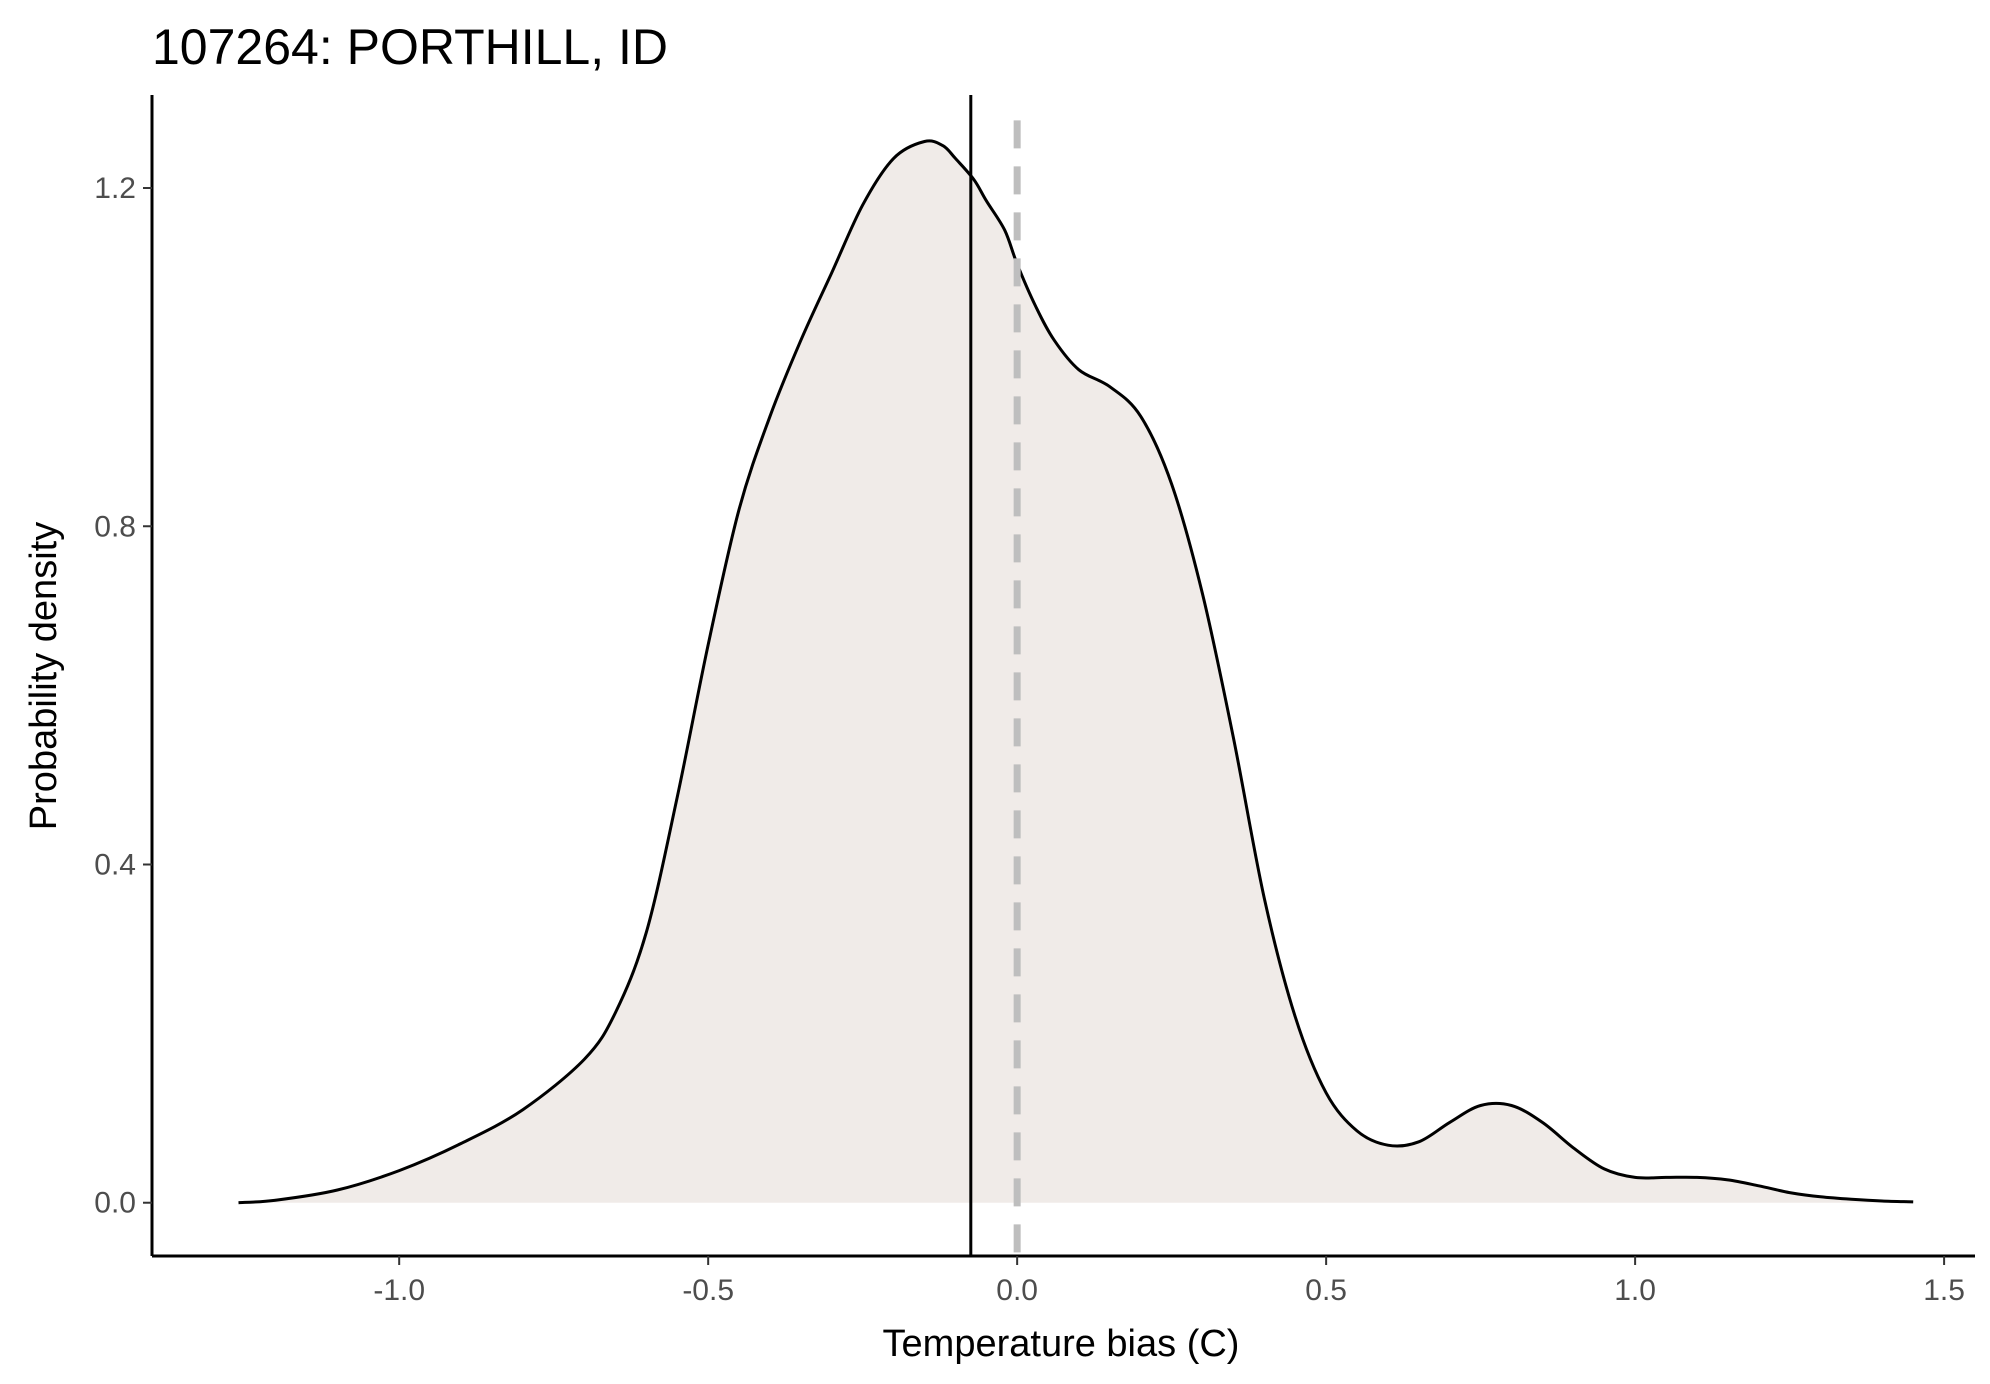 The image size is (1990, 1384). What do you see at coordinates (1326, 1290) in the screenshot?
I see `x-tick-label: 0.5` at bounding box center [1326, 1290].